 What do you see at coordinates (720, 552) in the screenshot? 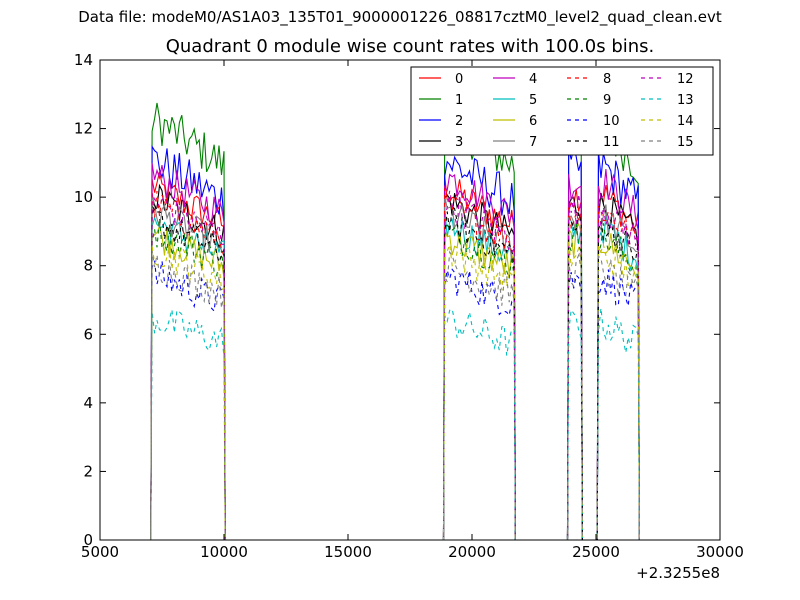
I see `x-tick-label: 30000` at bounding box center [720, 552].